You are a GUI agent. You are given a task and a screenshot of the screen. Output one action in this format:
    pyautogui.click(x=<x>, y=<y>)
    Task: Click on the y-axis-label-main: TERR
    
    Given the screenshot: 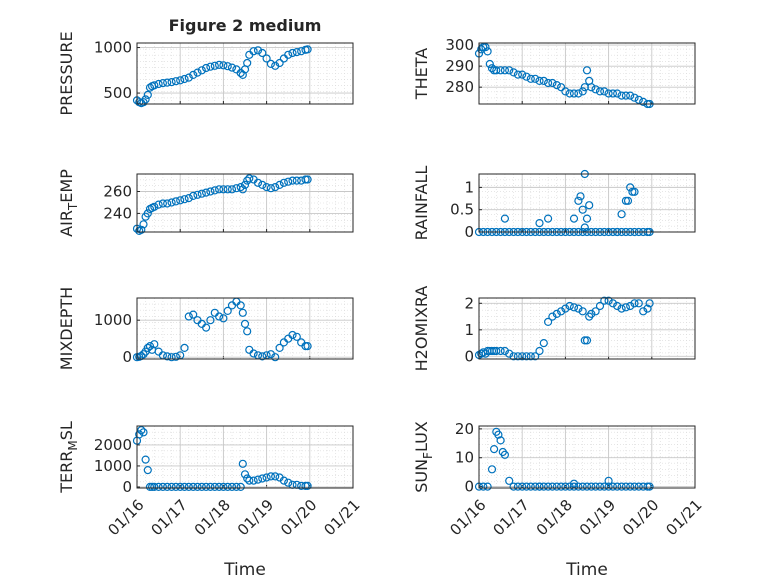 What is the action you would take?
    pyautogui.click(x=66, y=472)
    